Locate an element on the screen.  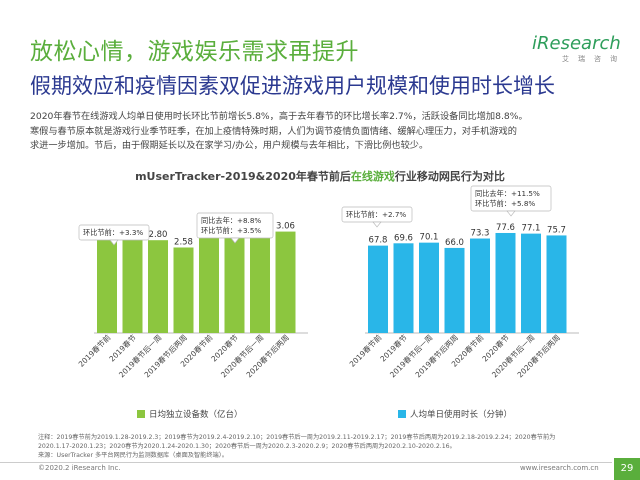
annotation-text: 环比节前：+2.7% is located at coordinates (376, 214).